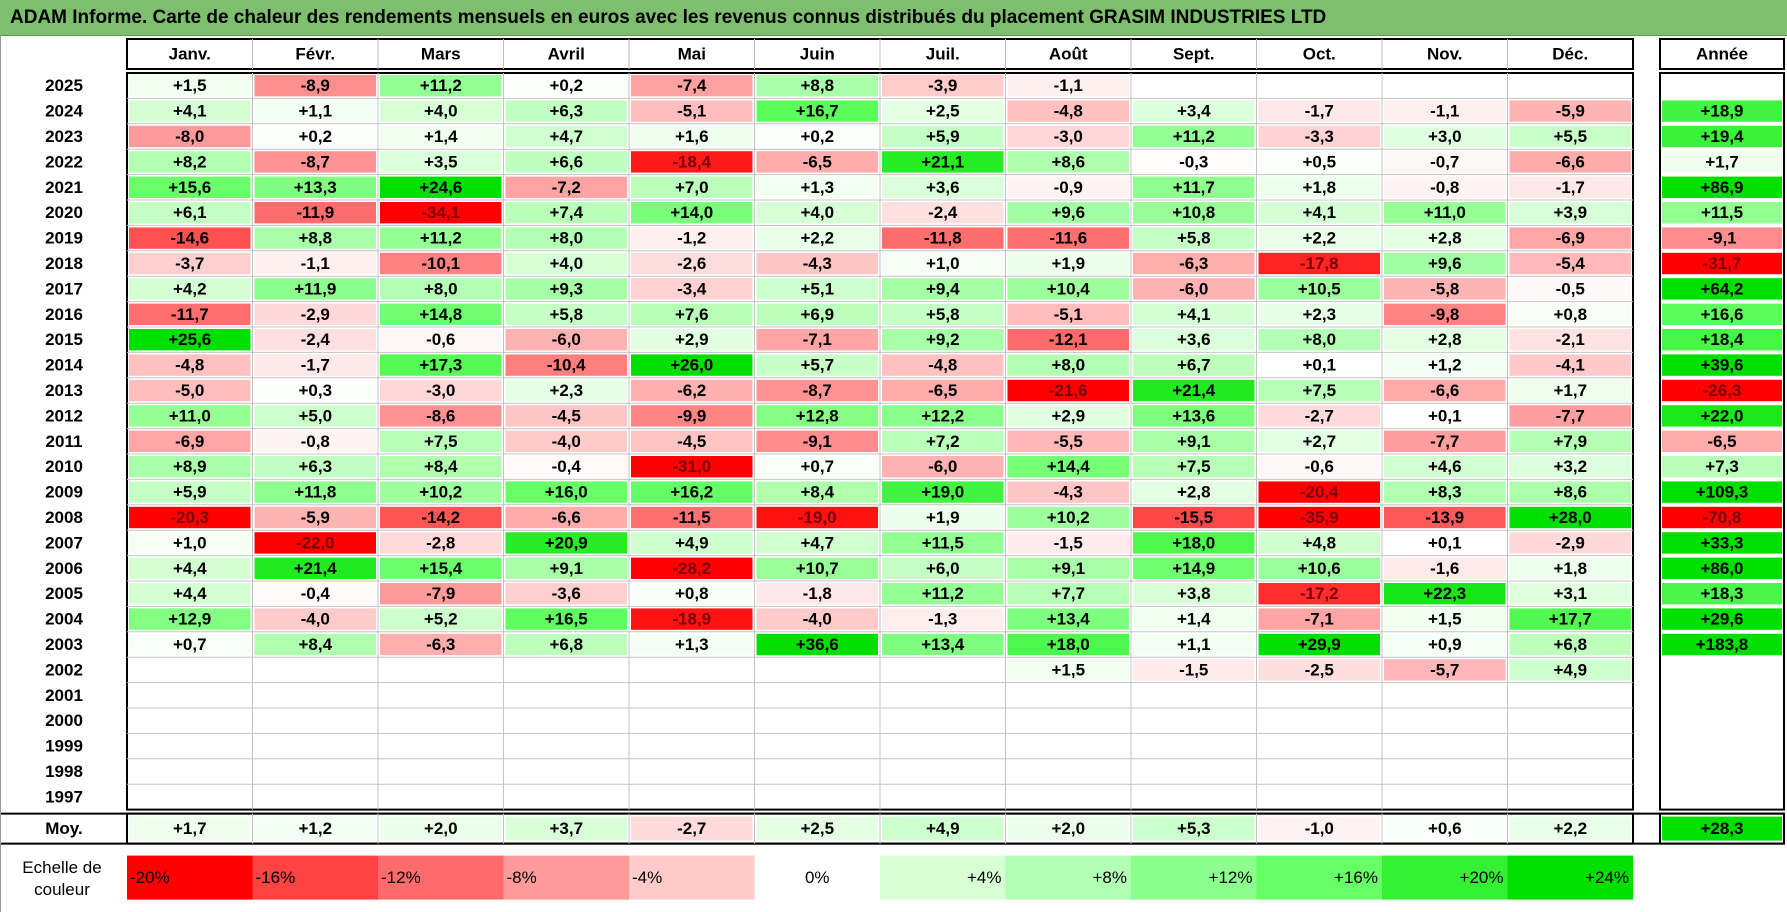 The height and width of the screenshot is (912, 1787). I want to click on heat-cell-value: -11,9, so click(315, 212).